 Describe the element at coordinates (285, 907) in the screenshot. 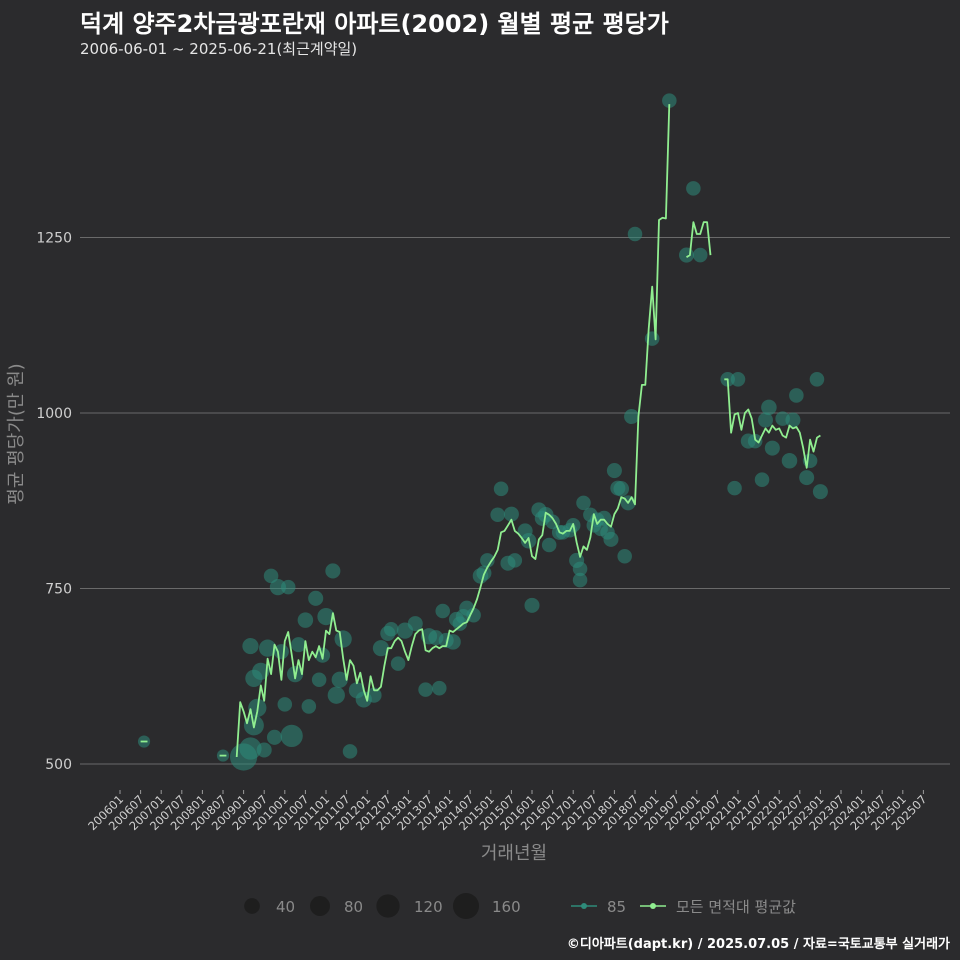

I see `legend-size-label-40: 40` at that location.